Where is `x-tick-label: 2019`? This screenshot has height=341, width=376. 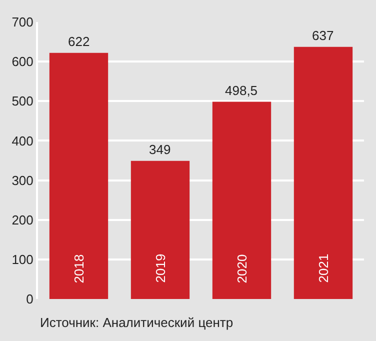
x-tick-label: 2019 is located at coordinates (160, 268).